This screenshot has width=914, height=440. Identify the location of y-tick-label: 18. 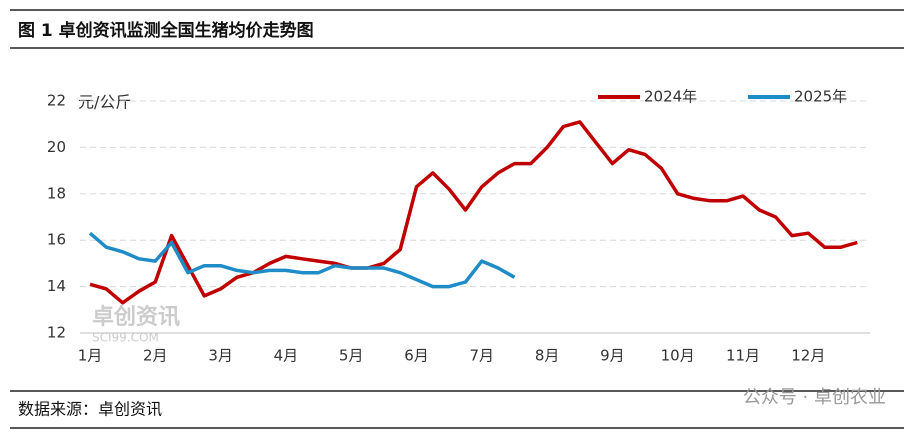
(56, 193).